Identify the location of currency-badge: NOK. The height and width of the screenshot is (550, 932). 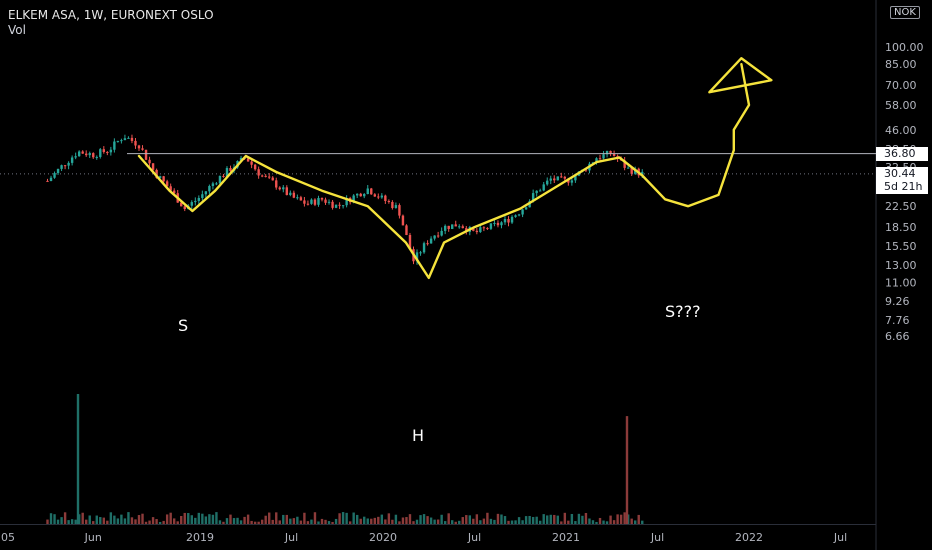
(905, 12).